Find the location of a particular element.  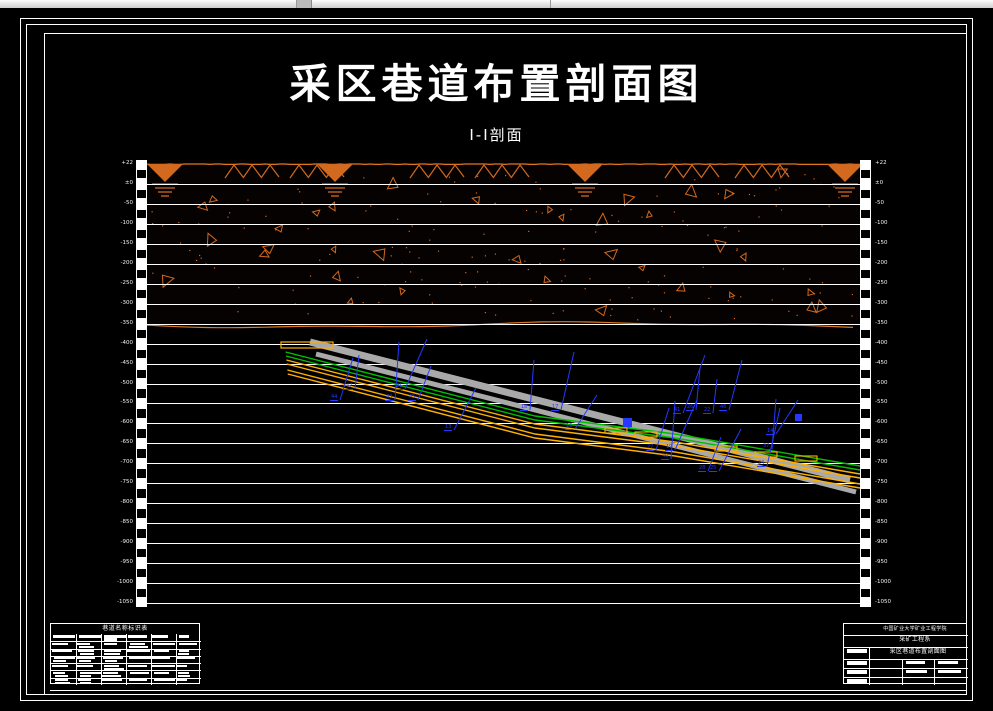

axis-tick-label: -100 is located at coordinates (881, 222).